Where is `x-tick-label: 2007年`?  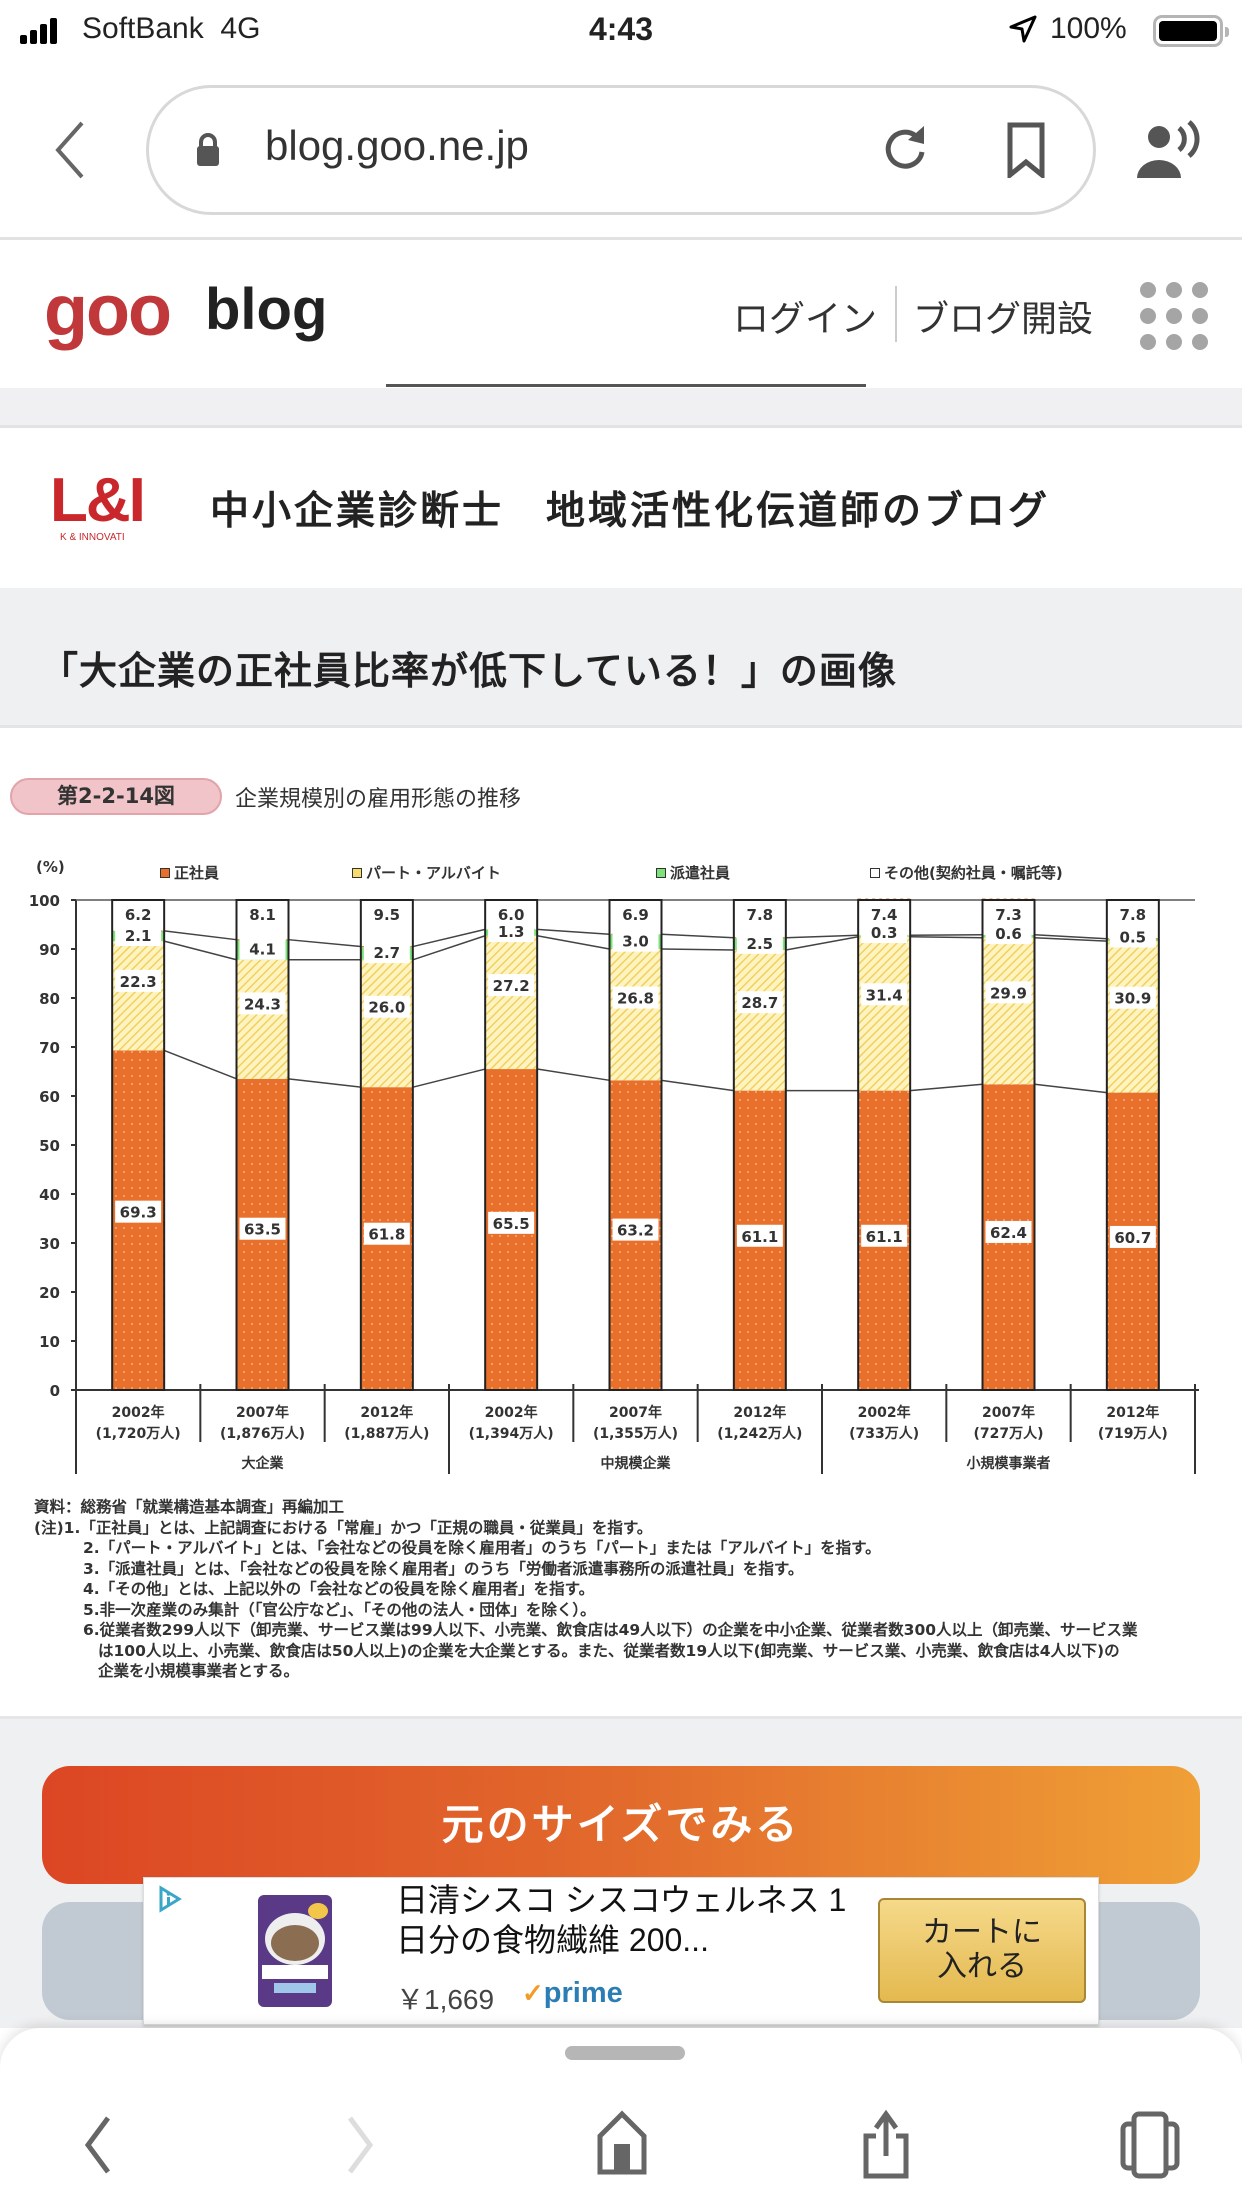
x-tick-label: 2007年 is located at coordinates (635, 1412).